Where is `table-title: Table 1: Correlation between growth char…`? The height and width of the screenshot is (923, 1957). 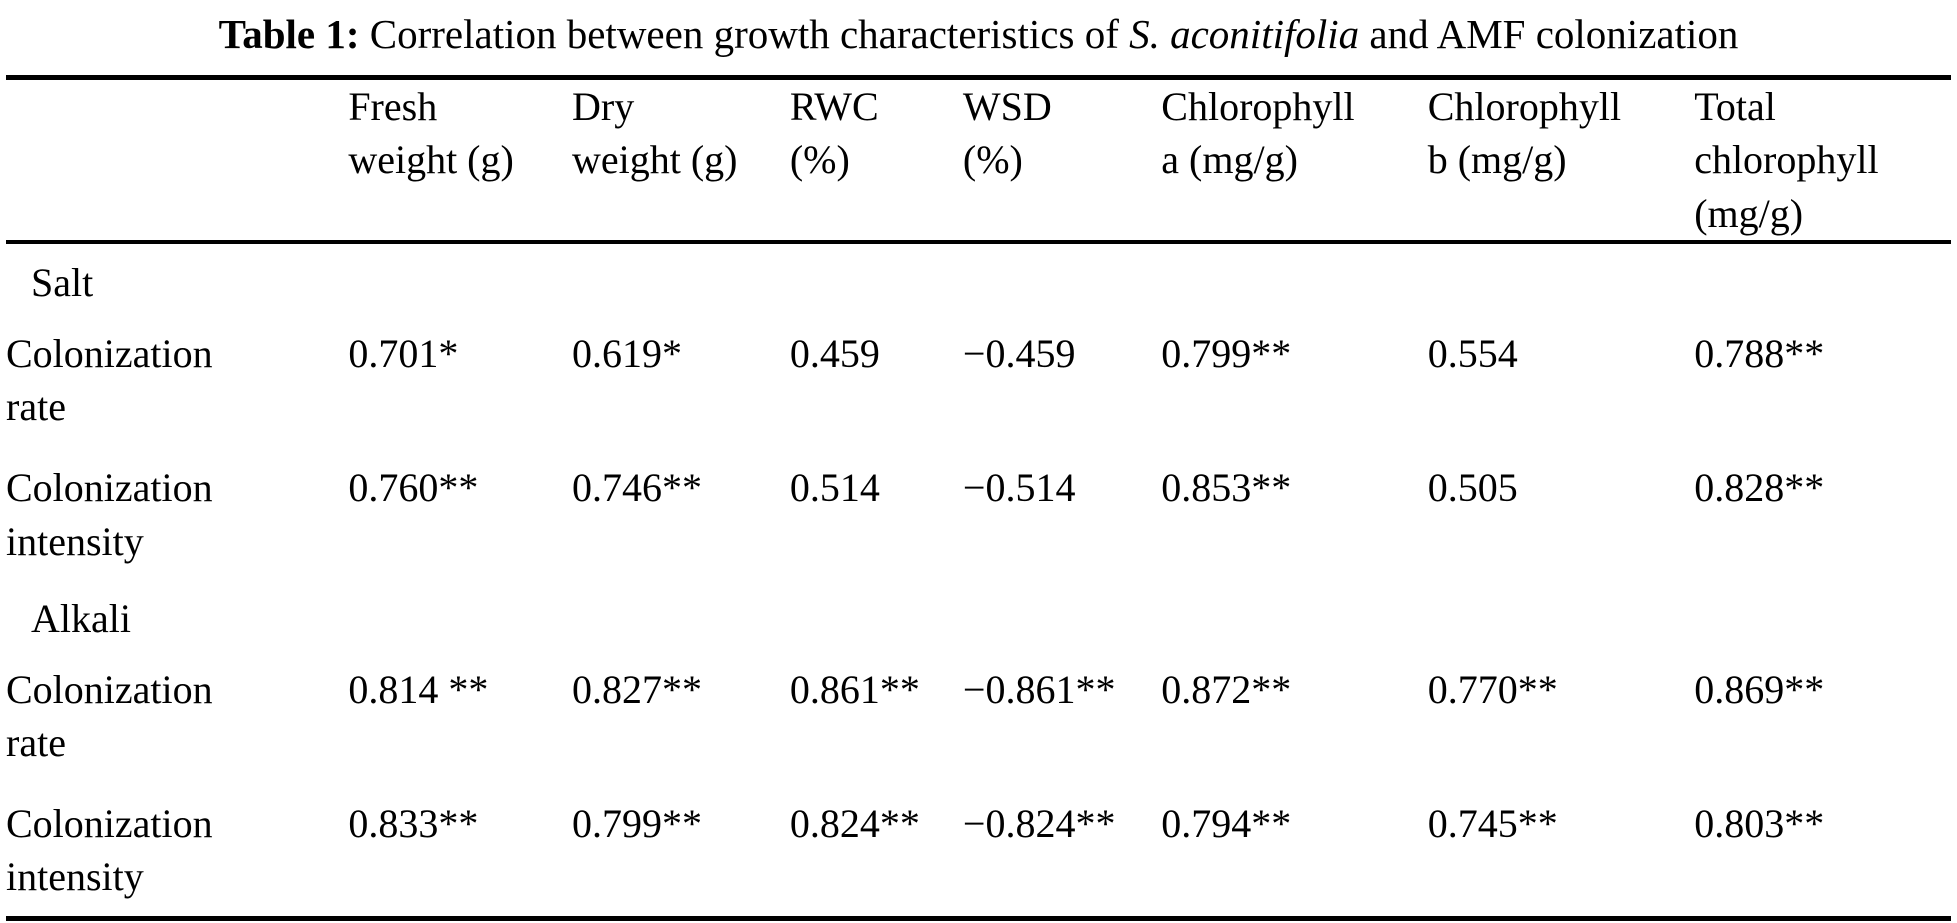
table-title: Table 1: Correlation between growth char… is located at coordinates (978, 34).